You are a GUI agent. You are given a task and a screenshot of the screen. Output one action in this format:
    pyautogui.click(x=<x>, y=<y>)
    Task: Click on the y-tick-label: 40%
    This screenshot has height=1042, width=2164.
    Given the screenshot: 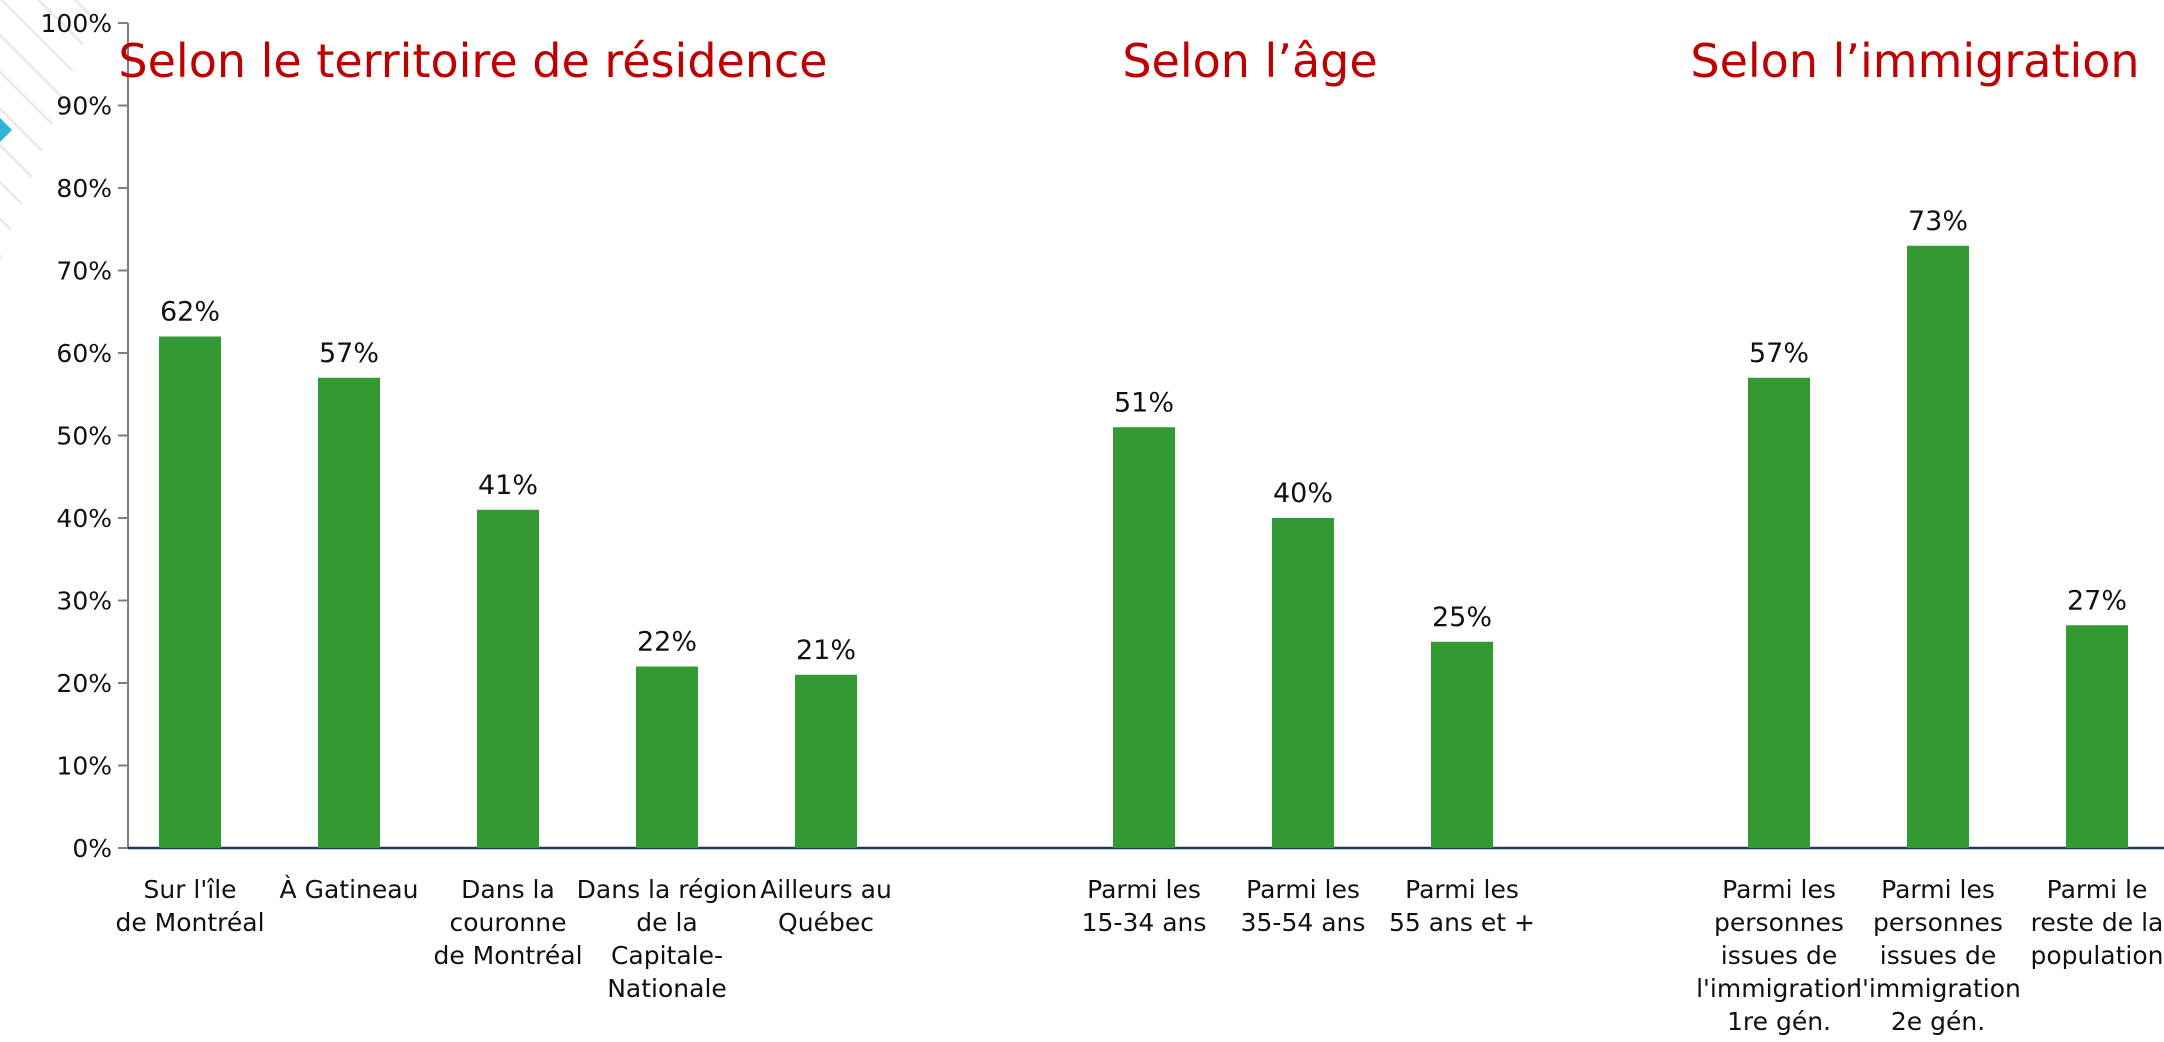 What is the action you would take?
    pyautogui.click(x=84, y=518)
    